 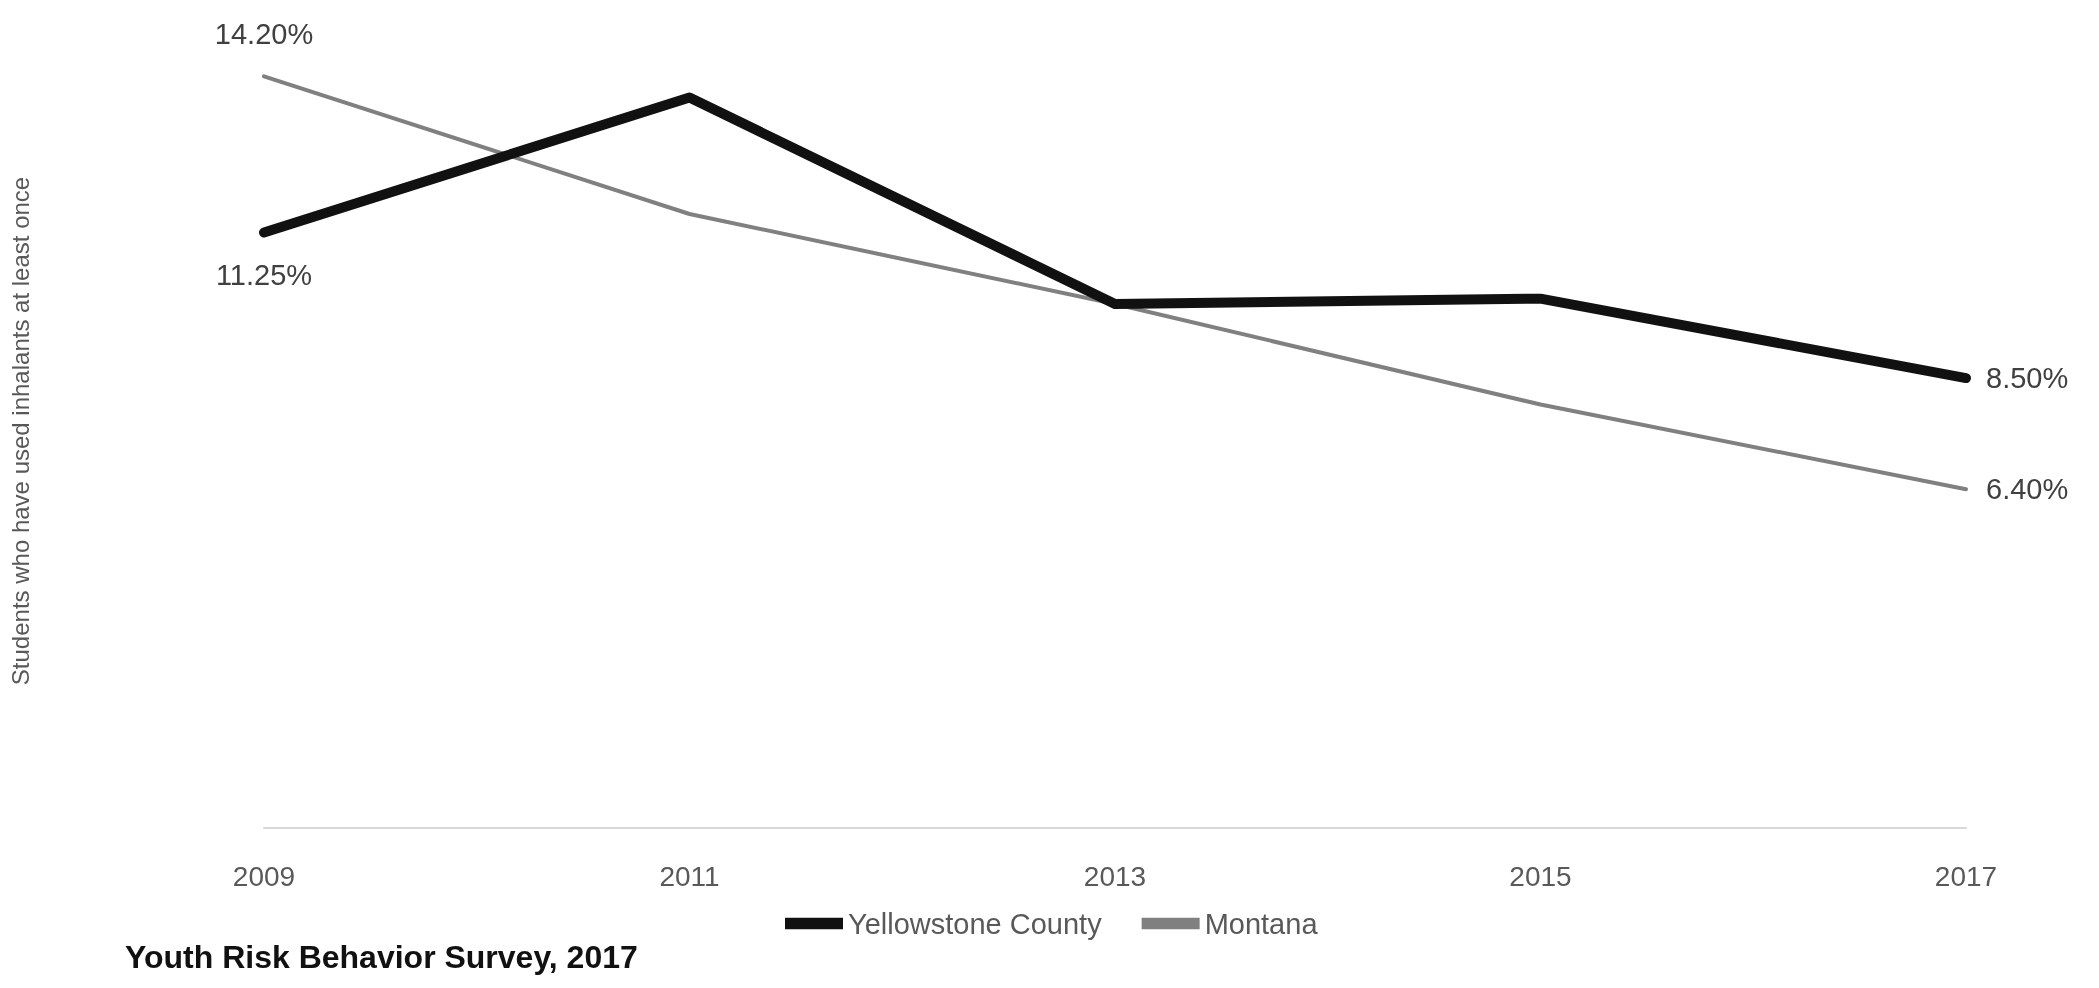 What do you see at coordinates (264, 876) in the screenshot?
I see `x-tick-label: 2009` at bounding box center [264, 876].